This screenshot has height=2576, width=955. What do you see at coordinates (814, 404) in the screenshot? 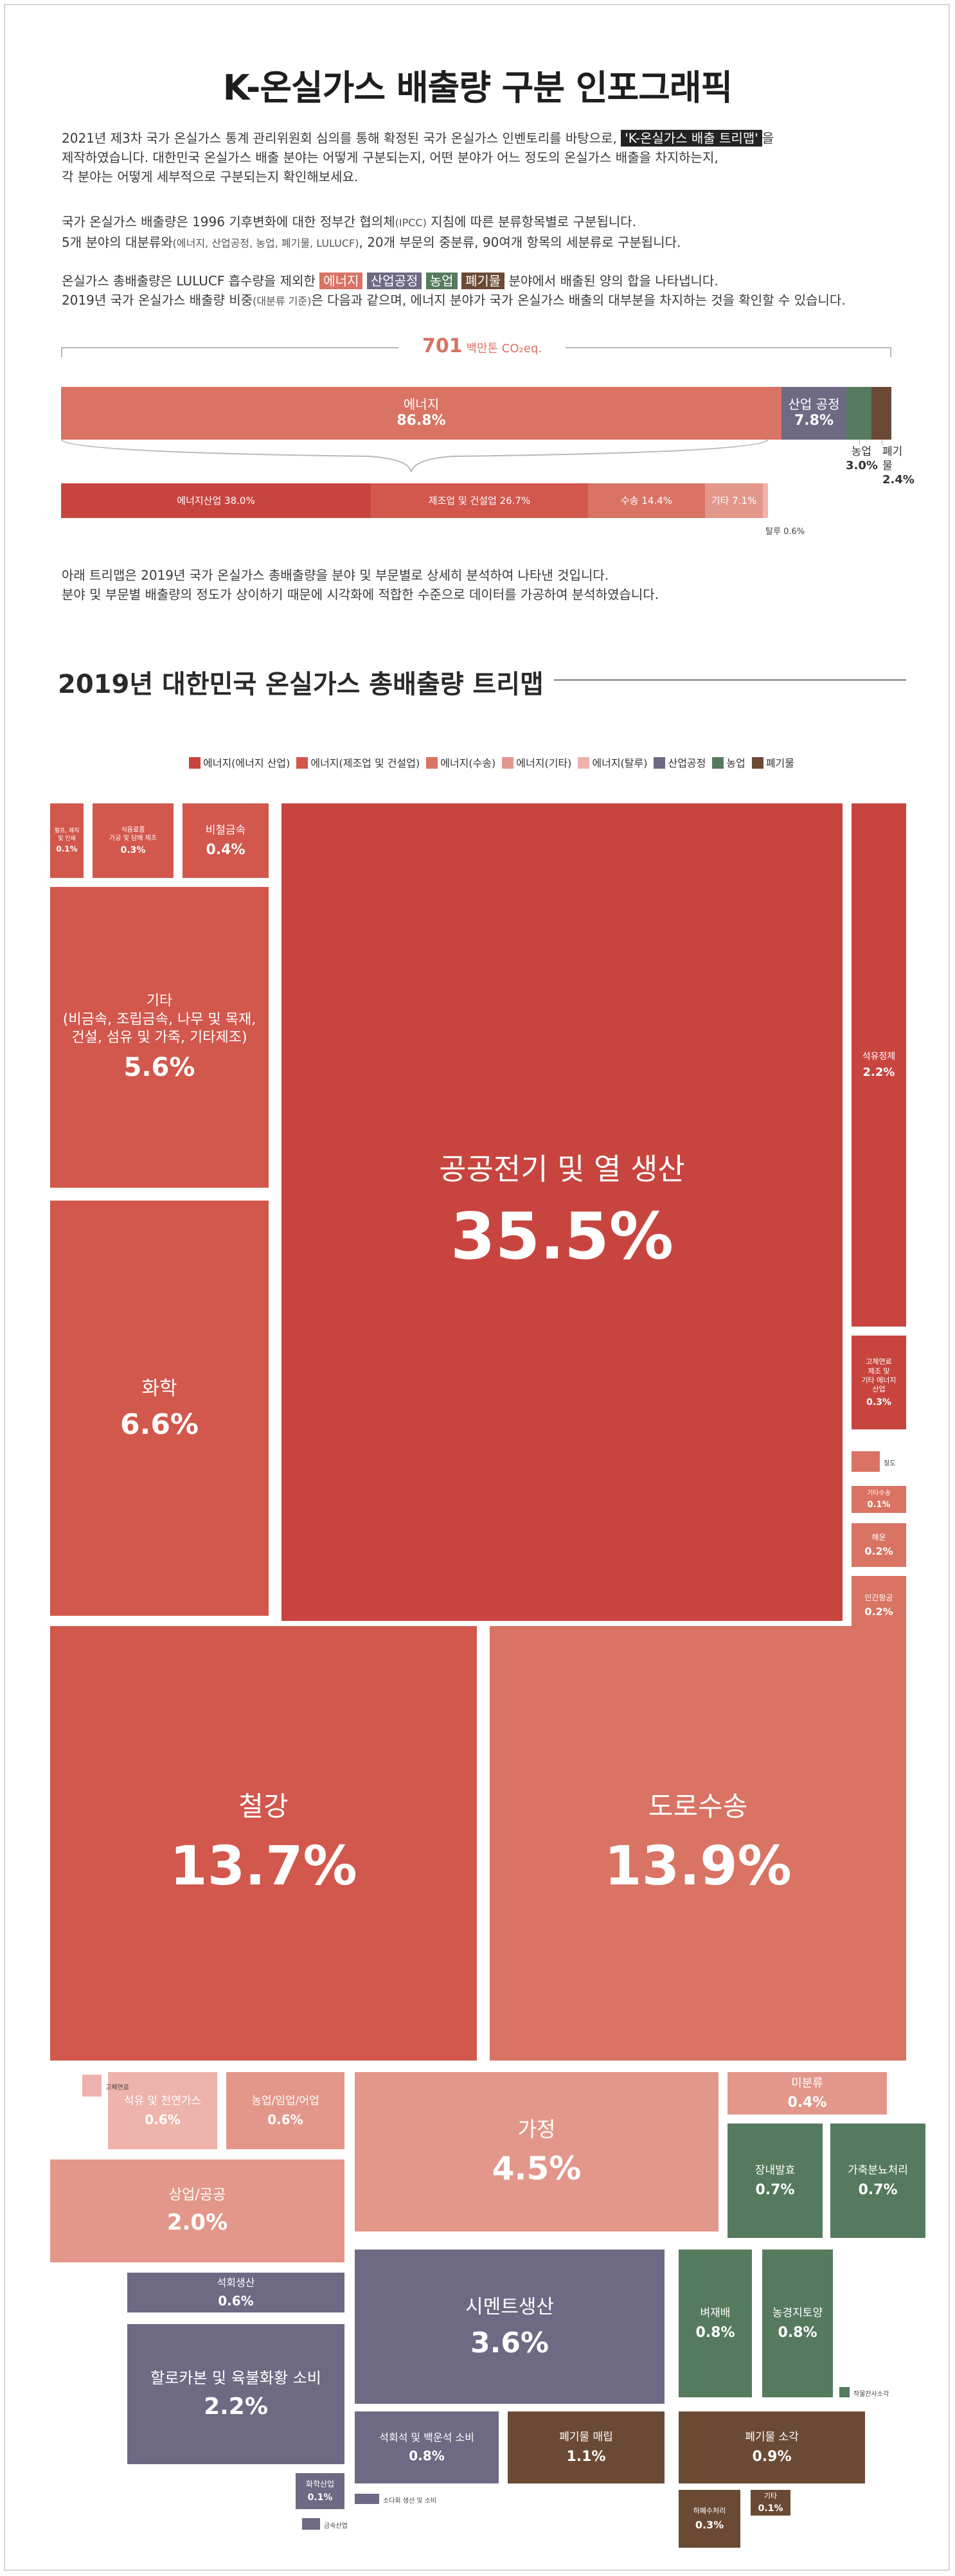
I see `sector-label: 산업 공정` at bounding box center [814, 404].